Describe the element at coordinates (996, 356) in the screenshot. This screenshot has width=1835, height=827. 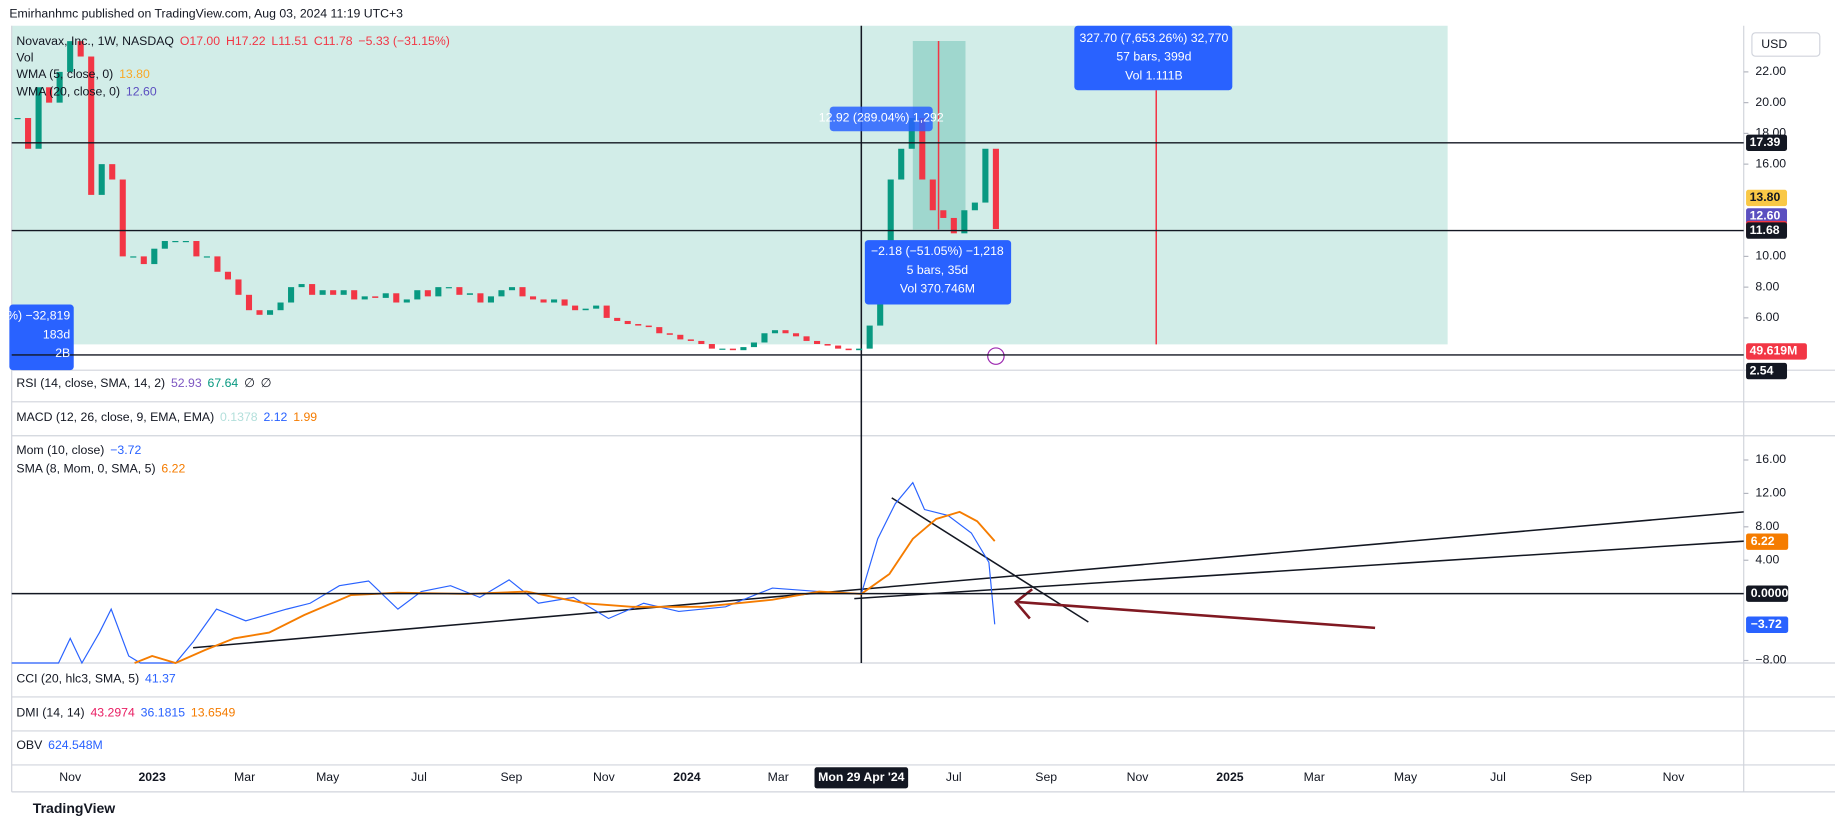
I see `event-icon` at that location.